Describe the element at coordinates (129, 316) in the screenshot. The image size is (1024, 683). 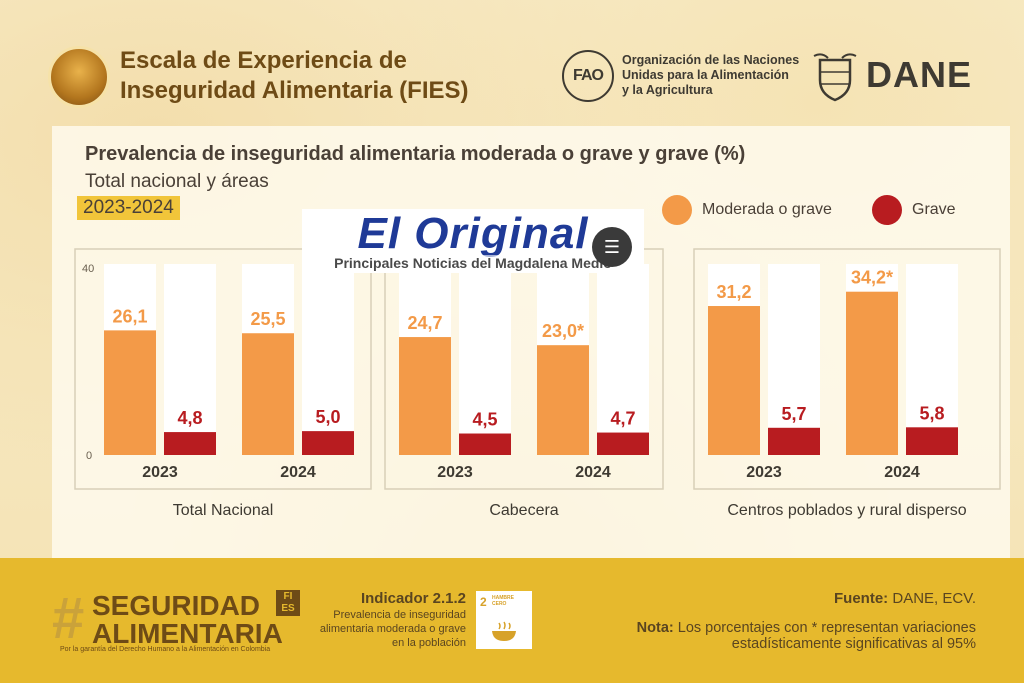
I see `data-label-moderada: 26,1` at that location.